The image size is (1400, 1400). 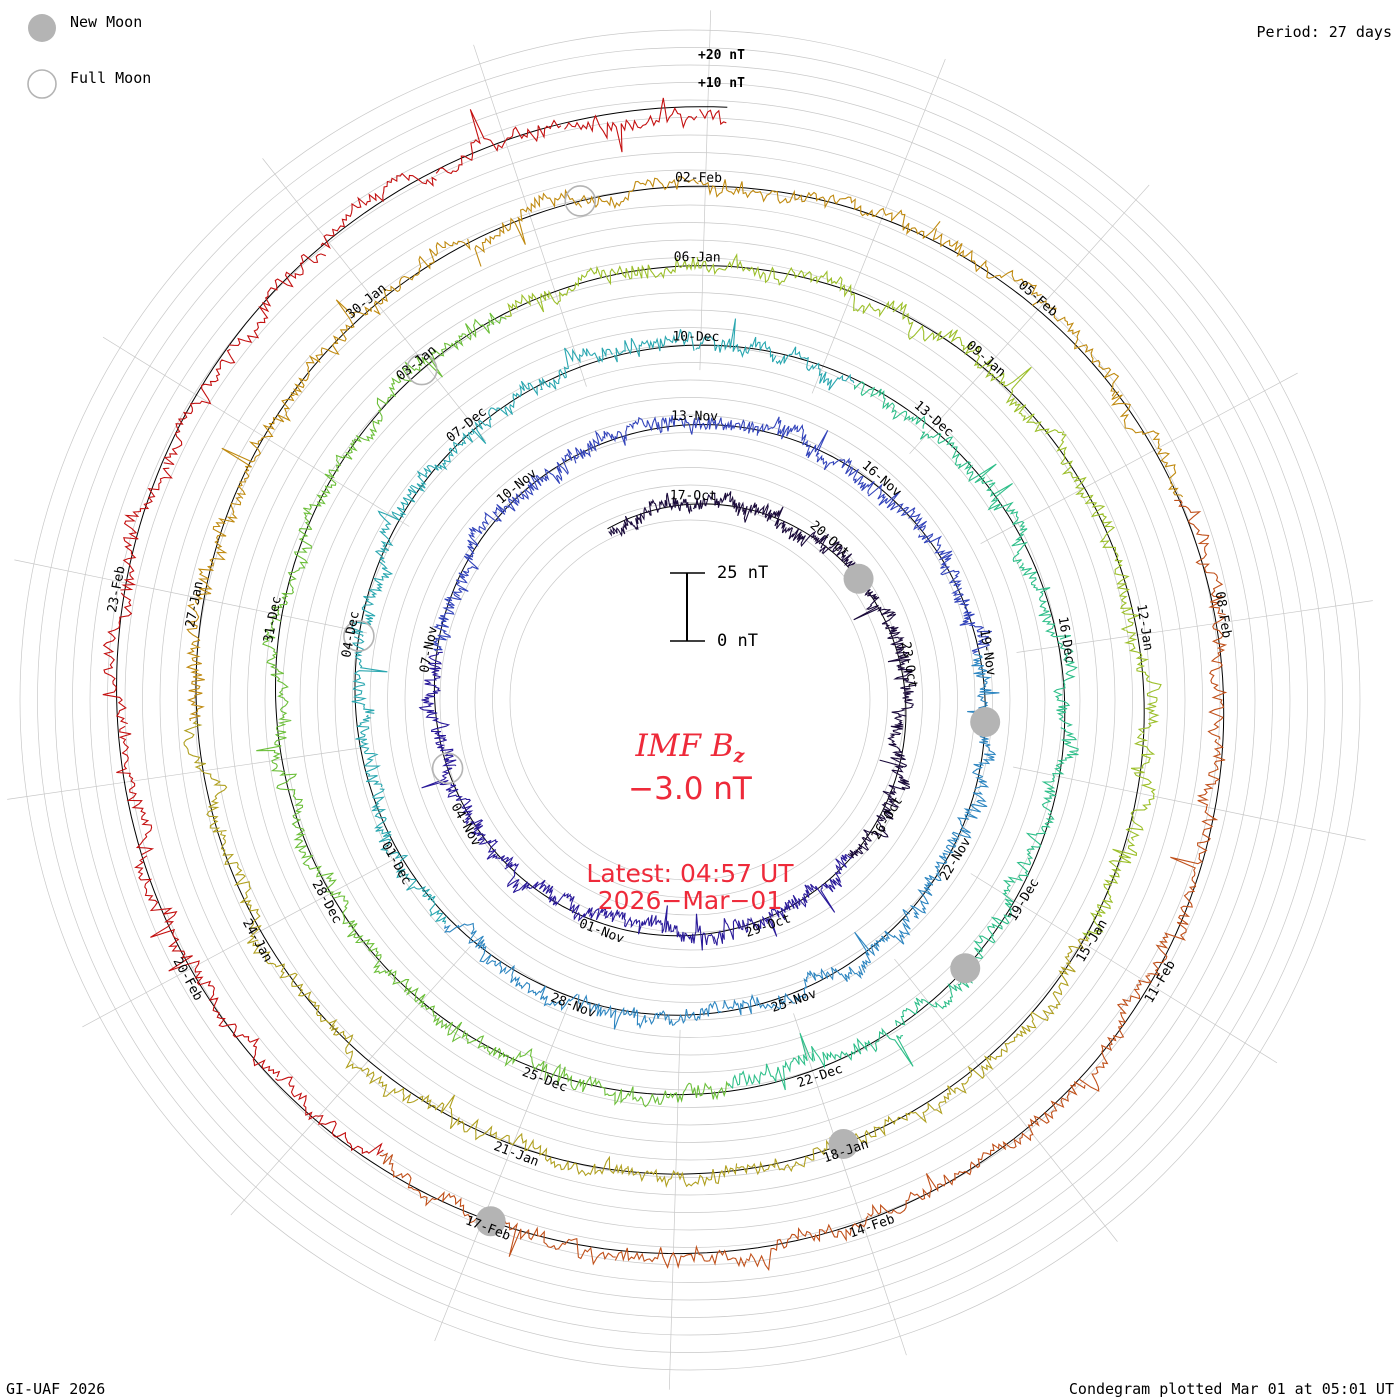 I want to click on latest-timestamp: Latest: 04:57 UT 2026−Mar−01, so click(x=690, y=887).